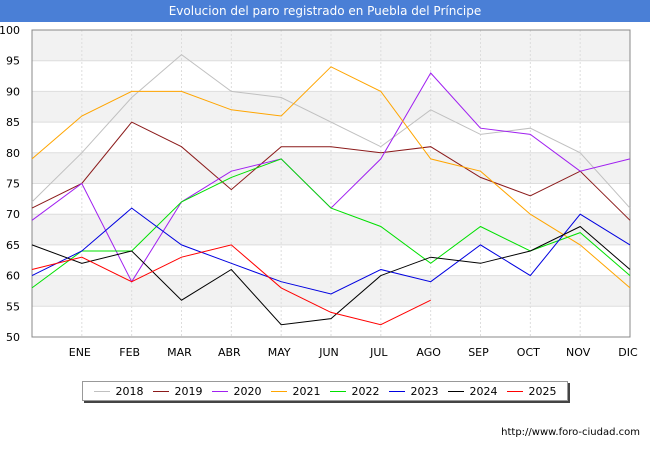  I want to click on y-tick-label: 55, so click(13, 306).